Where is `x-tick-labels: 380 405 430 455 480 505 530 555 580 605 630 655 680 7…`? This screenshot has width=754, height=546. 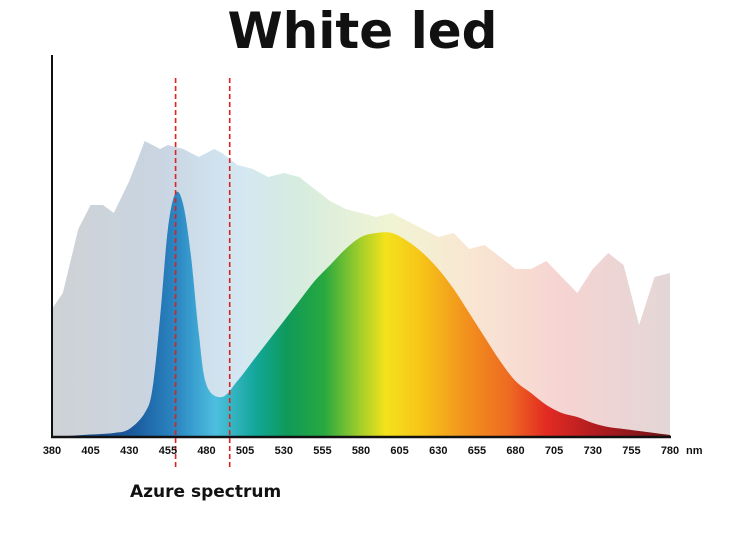 x-tick-labels: 380 405 430 455 480 505 530 555 580 605 630 655 680 7… is located at coordinates (361, 451).